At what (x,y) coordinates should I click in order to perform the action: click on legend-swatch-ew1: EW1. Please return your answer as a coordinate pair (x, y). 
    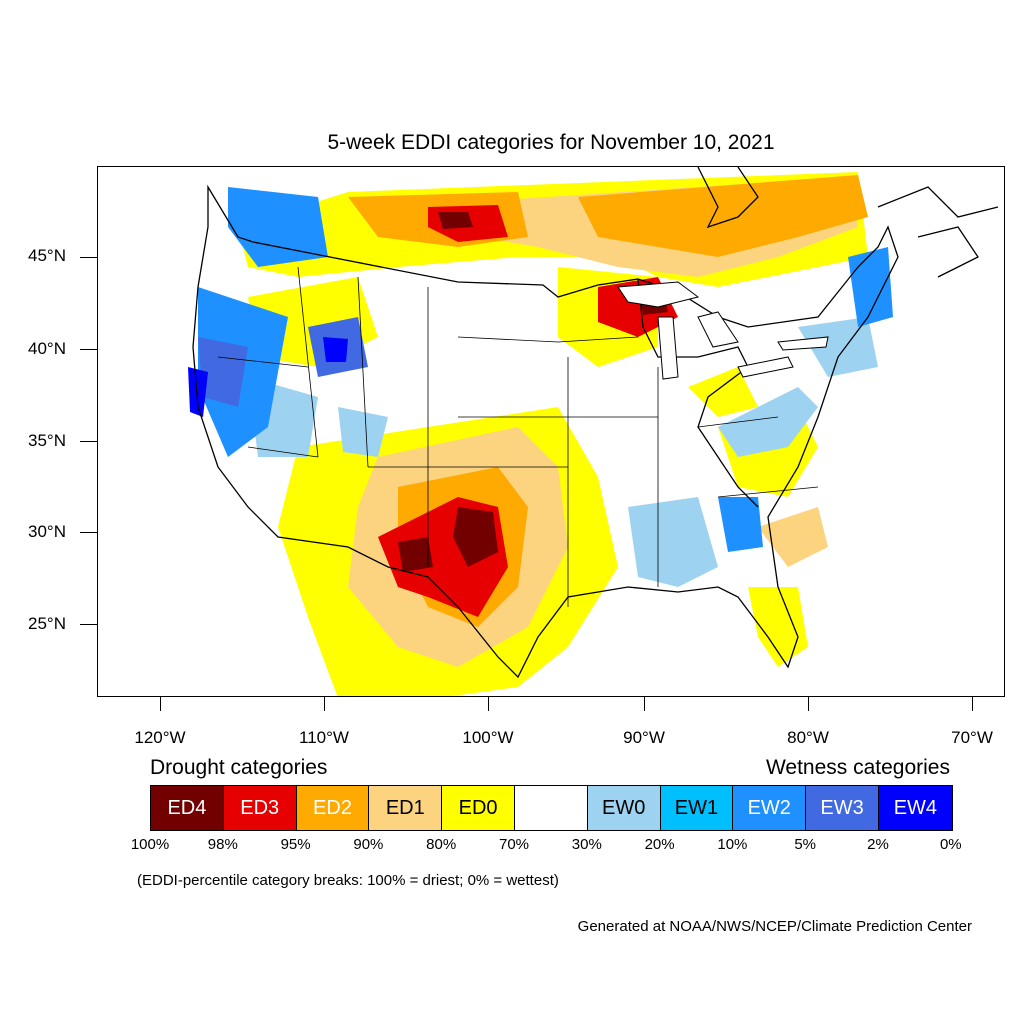
    Looking at the image, I should click on (697, 808).